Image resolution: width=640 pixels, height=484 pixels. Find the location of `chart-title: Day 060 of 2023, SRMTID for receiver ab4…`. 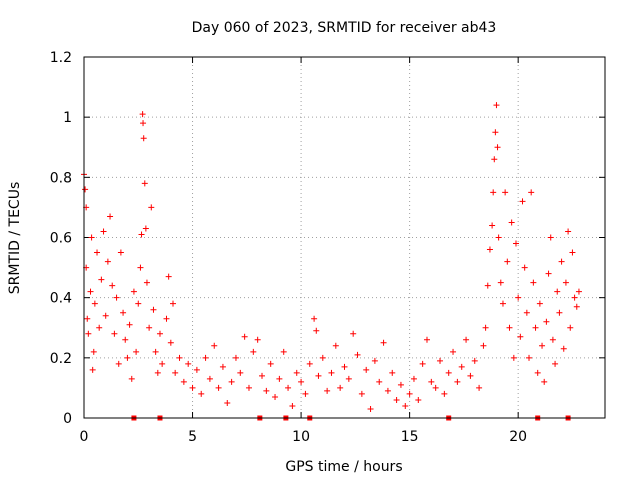

chart-title: Day 060 of 2023, SRMTID for receiver ab4… is located at coordinates (344, 28).